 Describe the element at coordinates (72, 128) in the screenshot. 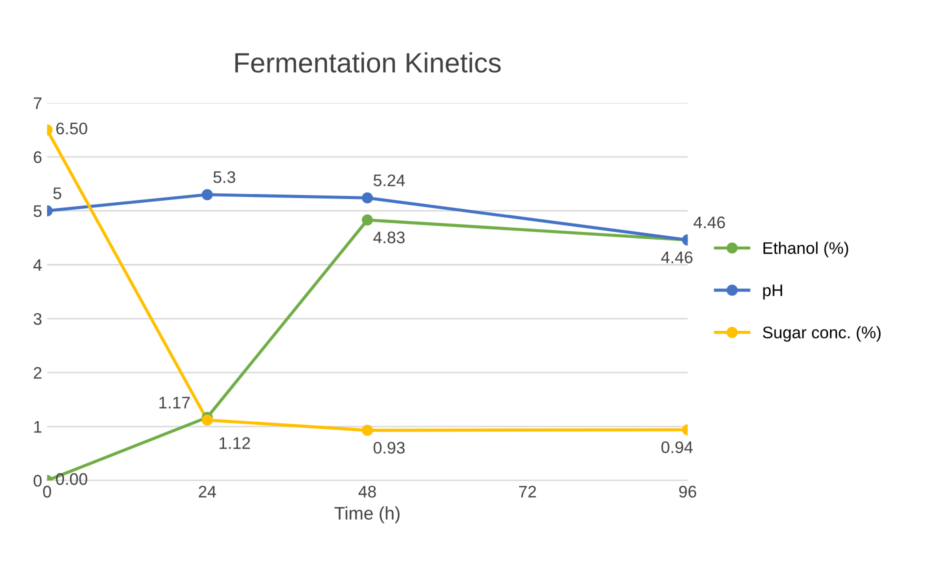

I see `data-label: 6.50` at that location.